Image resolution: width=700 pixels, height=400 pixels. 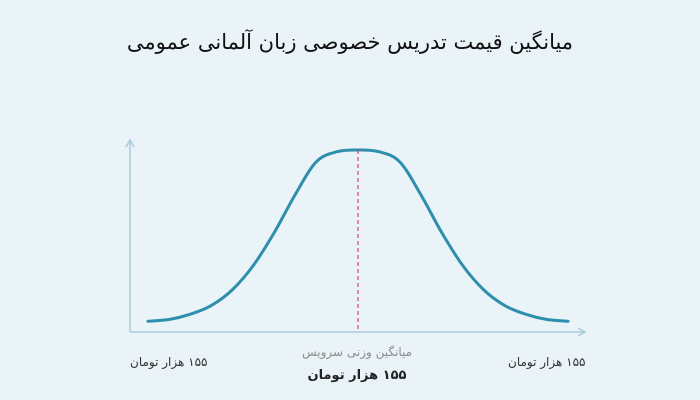 What do you see at coordinates (357, 375) in the screenshot?
I see `weighted-mean-value: ۱۵۵ هزار تومان` at bounding box center [357, 375].